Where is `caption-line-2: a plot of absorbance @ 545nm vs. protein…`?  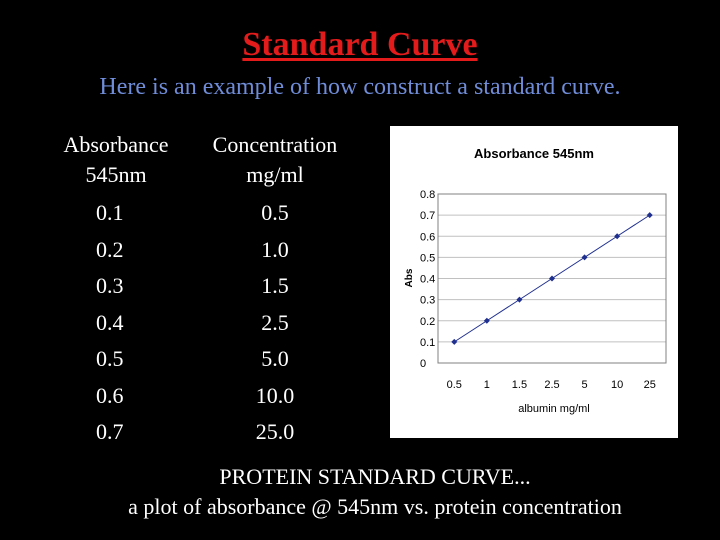 caption-line-2: a plot of absorbance @ 545nm vs. protein… is located at coordinates (375, 506).